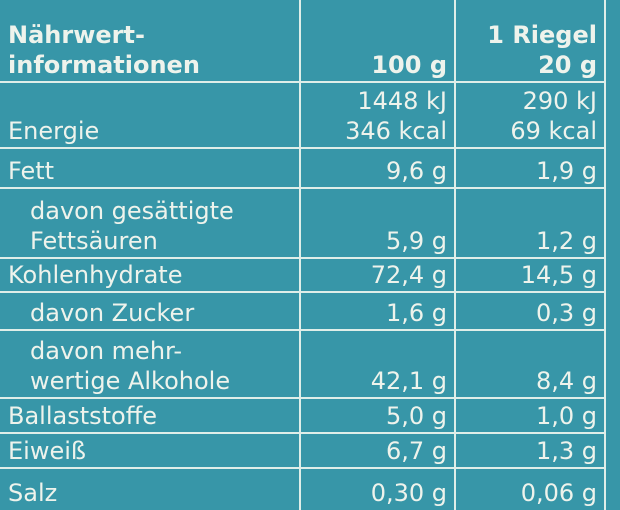  I want to click on value-cell: 72,4 g, so click(377, 275).